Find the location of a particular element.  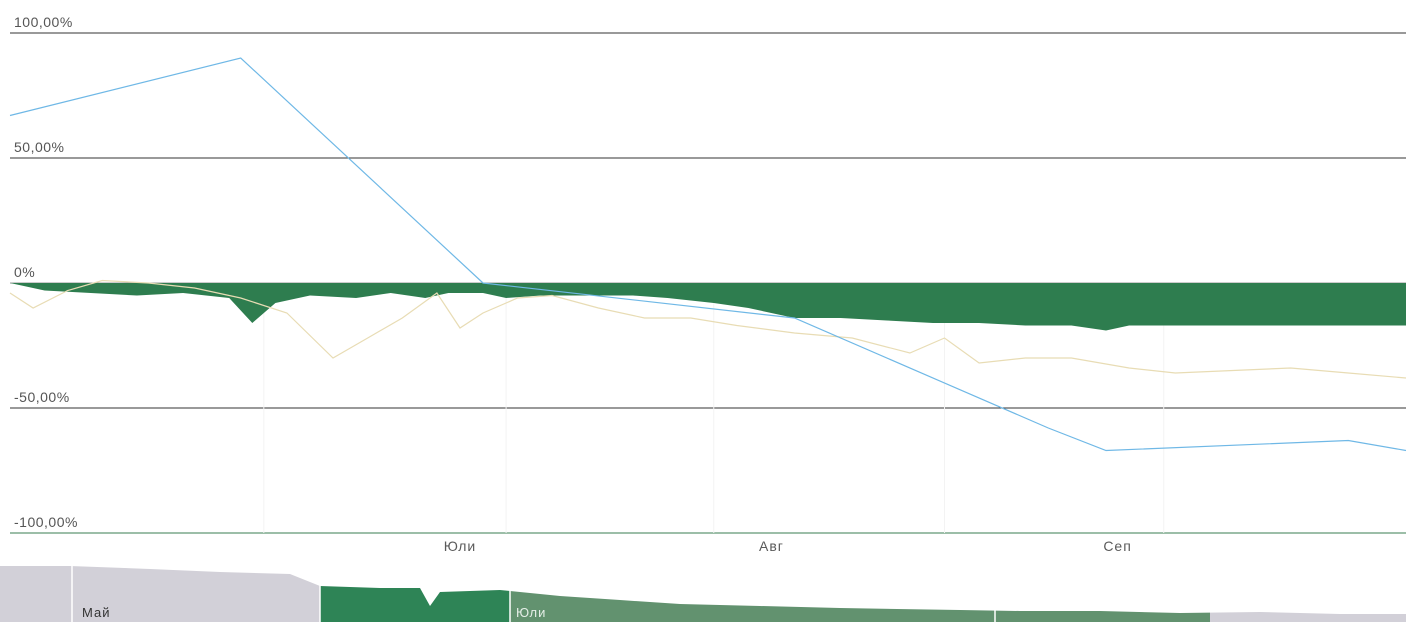

y-axis-labels: 100,00% 50,00% 0% -50,00% -100,00% is located at coordinates (46, 272).